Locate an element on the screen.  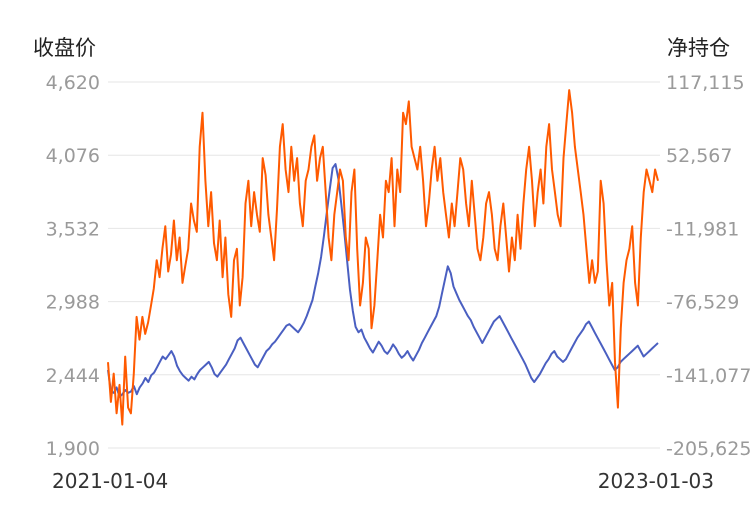
left-tick-label: 2,444 is located at coordinates (73, 376).